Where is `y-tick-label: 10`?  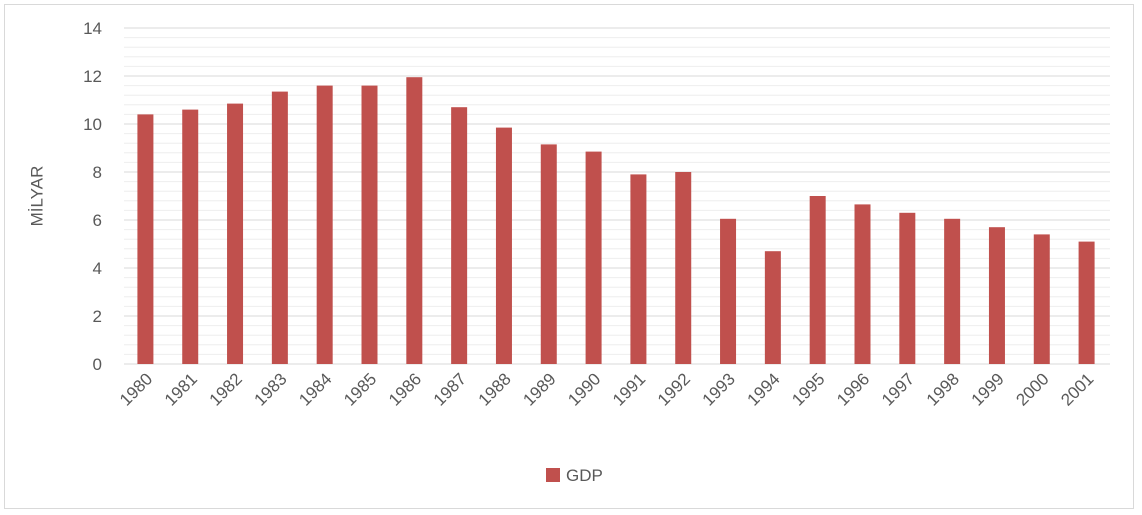
y-tick-label: 10 is located at coordinates (92, 124).